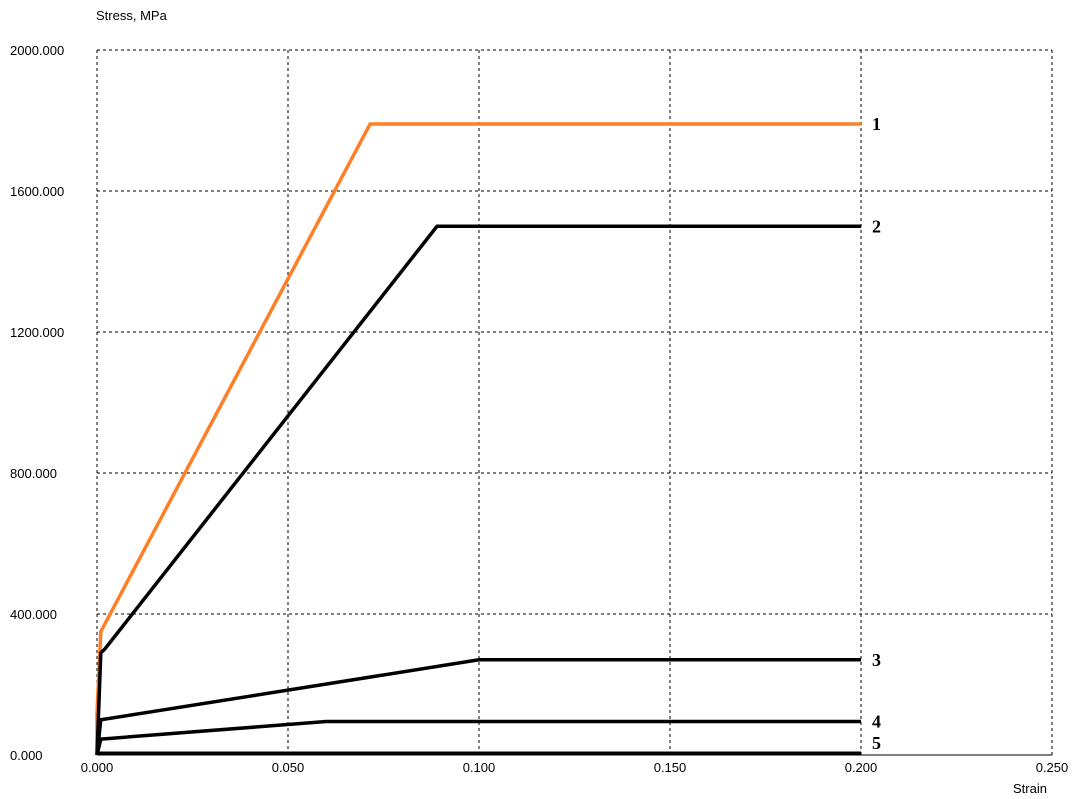  What do you see at coordinates (861, 767) in the screenshot?
I see `x-tick-label: 0.200` at bounding box center [861, 767].